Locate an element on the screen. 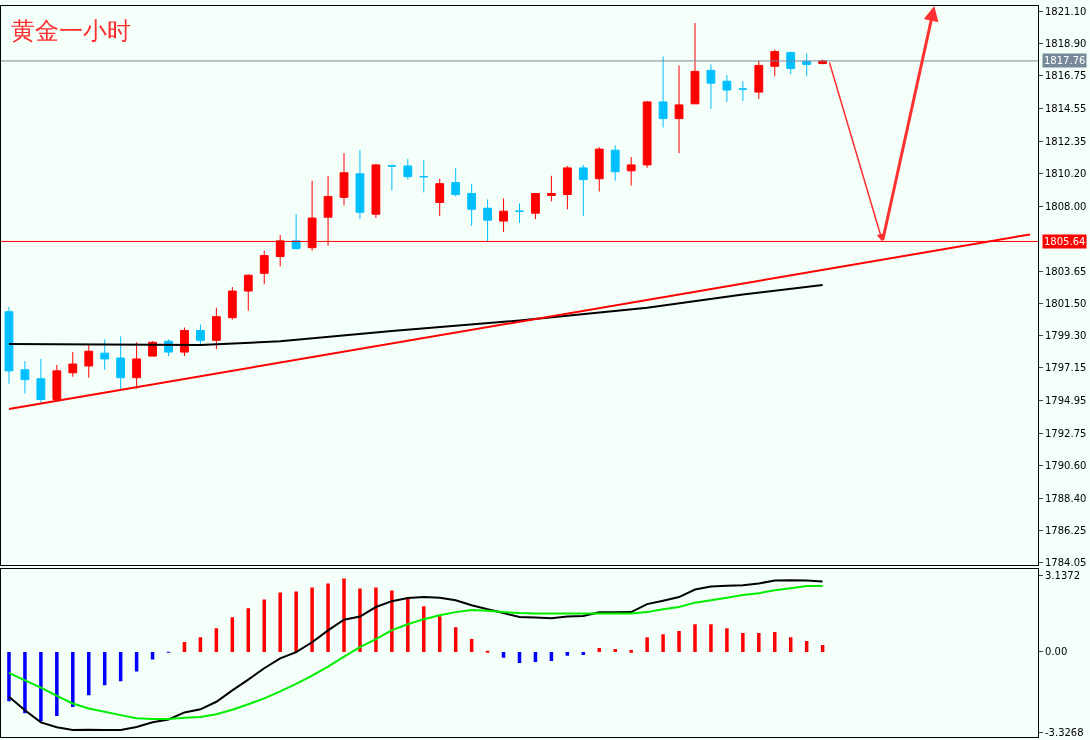  y-tick-label: 1814.55 is located at coordinates (1066, 109).